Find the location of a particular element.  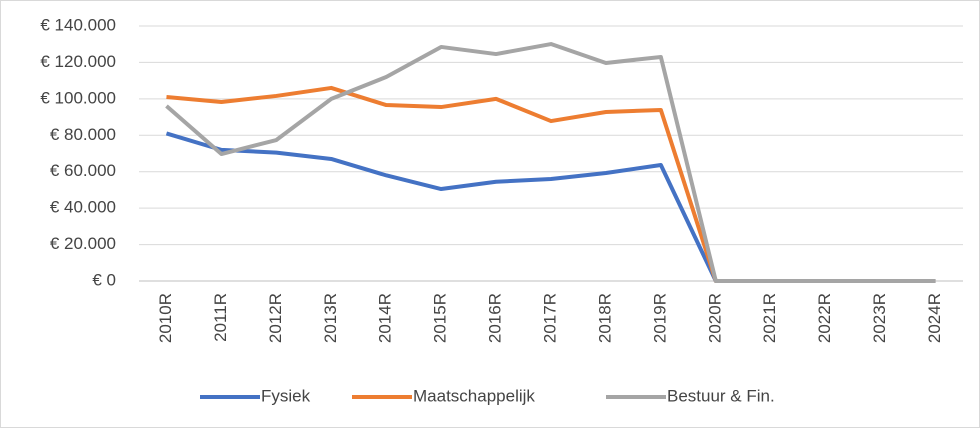

x-tick-label: 2021R is located at coordinates (769, 318).